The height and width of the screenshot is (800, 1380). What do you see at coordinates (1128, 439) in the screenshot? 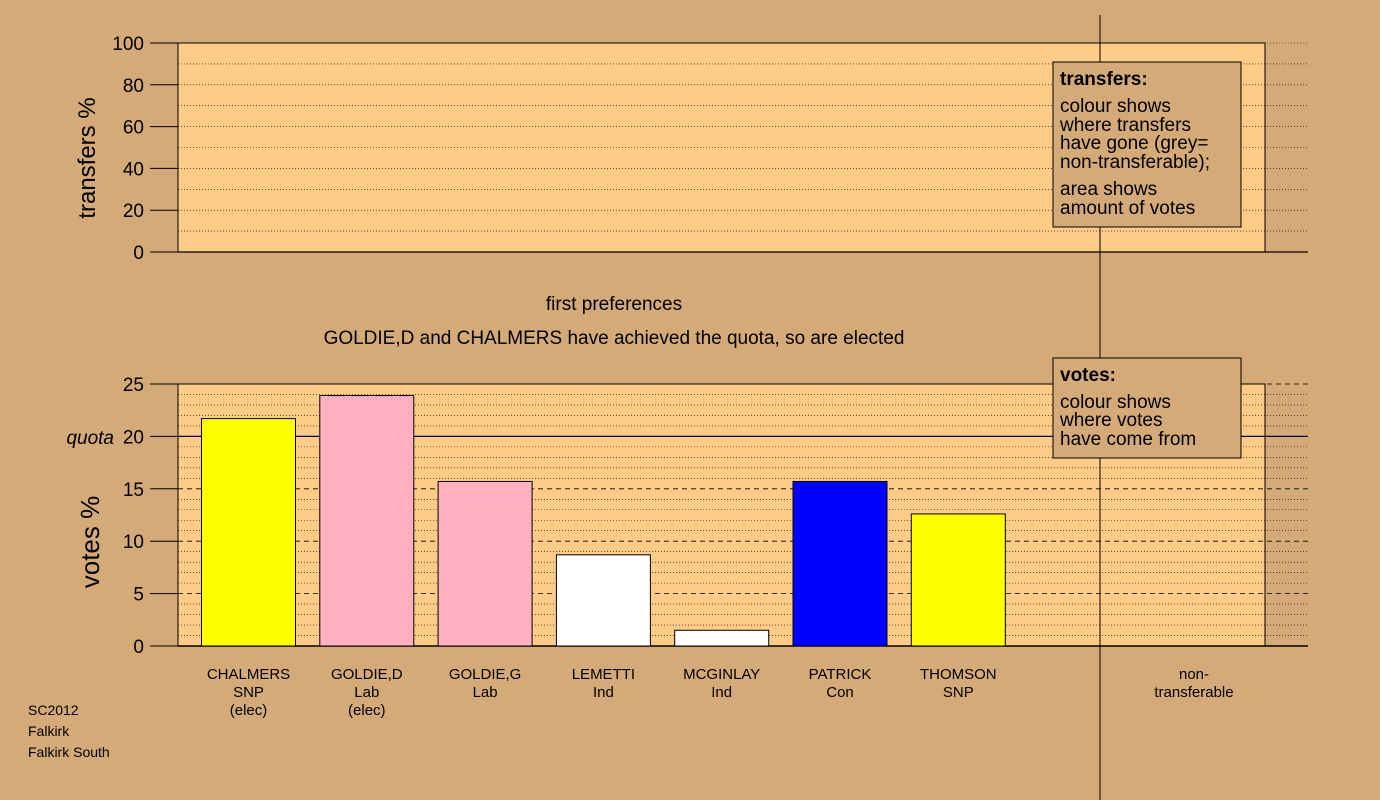
I see `votes-legend-line: have come from` at bounding box center [1128, 439].